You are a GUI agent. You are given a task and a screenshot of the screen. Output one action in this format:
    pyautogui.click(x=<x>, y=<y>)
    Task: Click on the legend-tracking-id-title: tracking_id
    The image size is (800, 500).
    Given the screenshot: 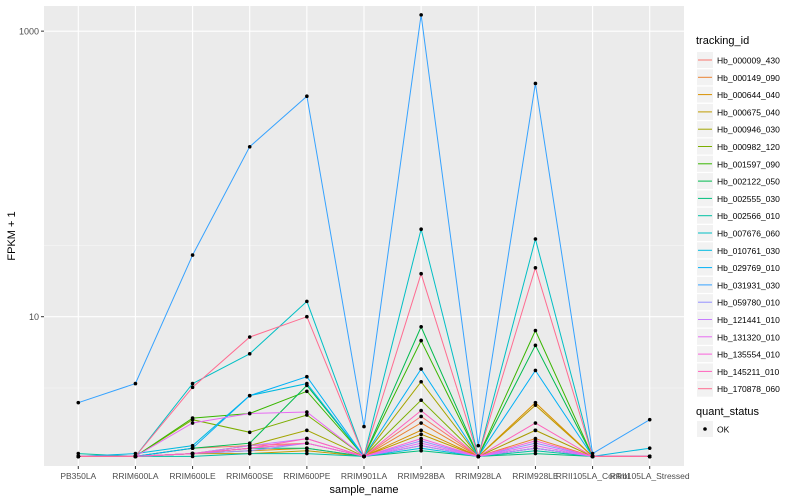 What is the action you would take?
    pyautogui.click(x=722, y=41)
    